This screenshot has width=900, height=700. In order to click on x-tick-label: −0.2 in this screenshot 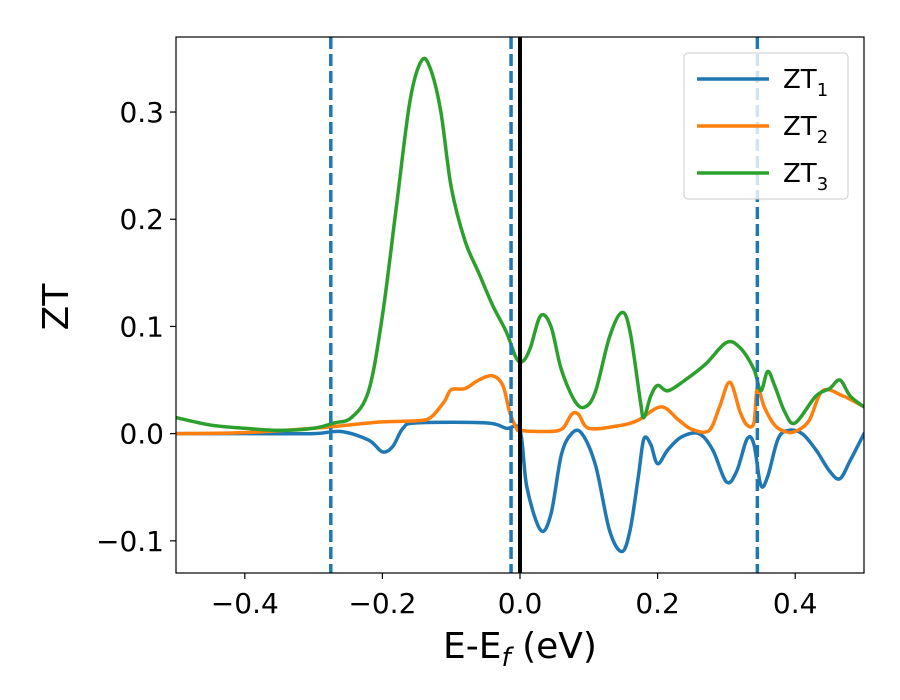, I will do `click(382, 603)`.